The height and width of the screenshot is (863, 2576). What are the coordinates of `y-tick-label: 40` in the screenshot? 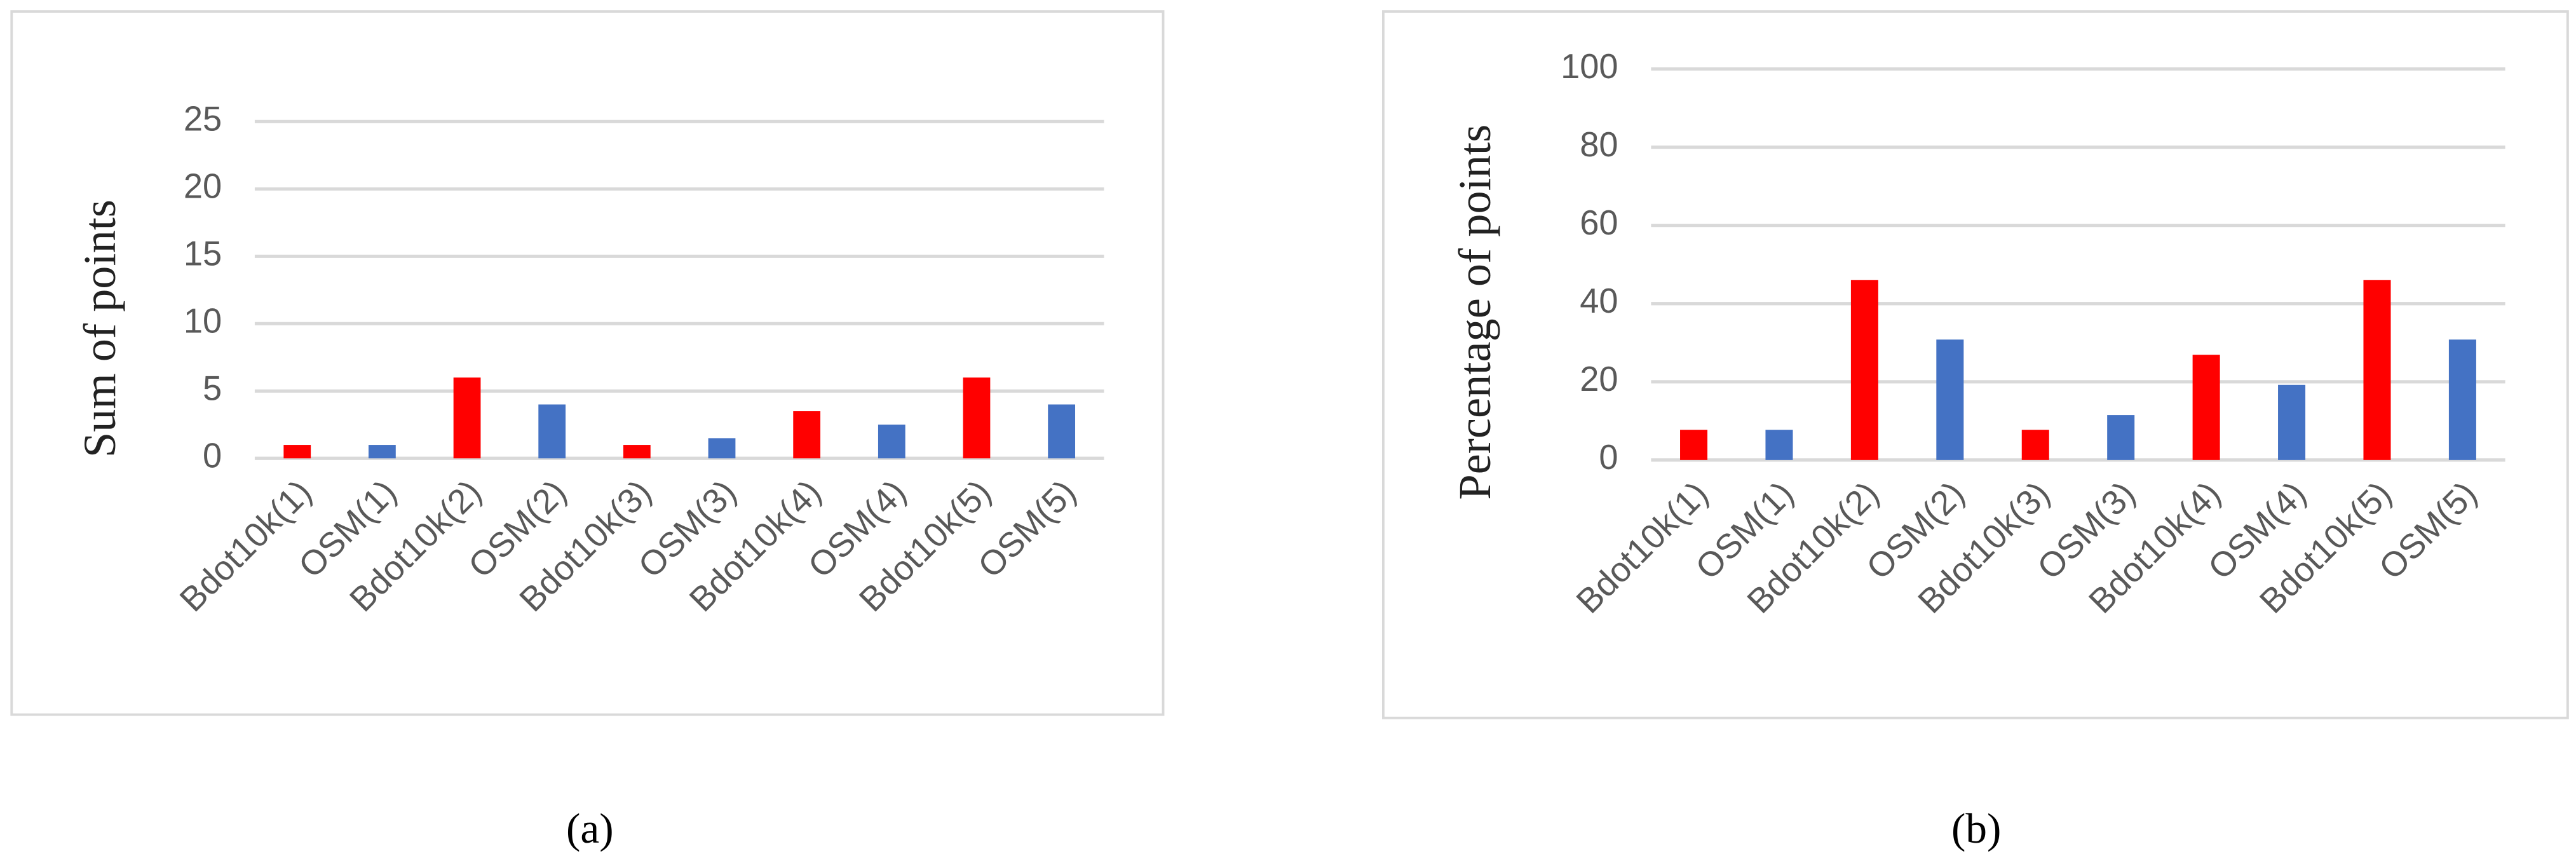 It's located at (1599, 301).